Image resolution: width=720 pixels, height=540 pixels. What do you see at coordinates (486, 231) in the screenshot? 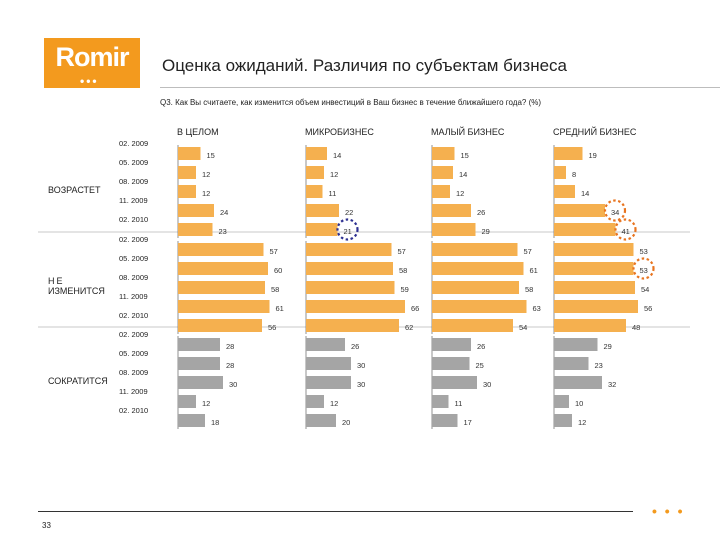
I see `bar-value: 29` at bounding box center [486, 231].